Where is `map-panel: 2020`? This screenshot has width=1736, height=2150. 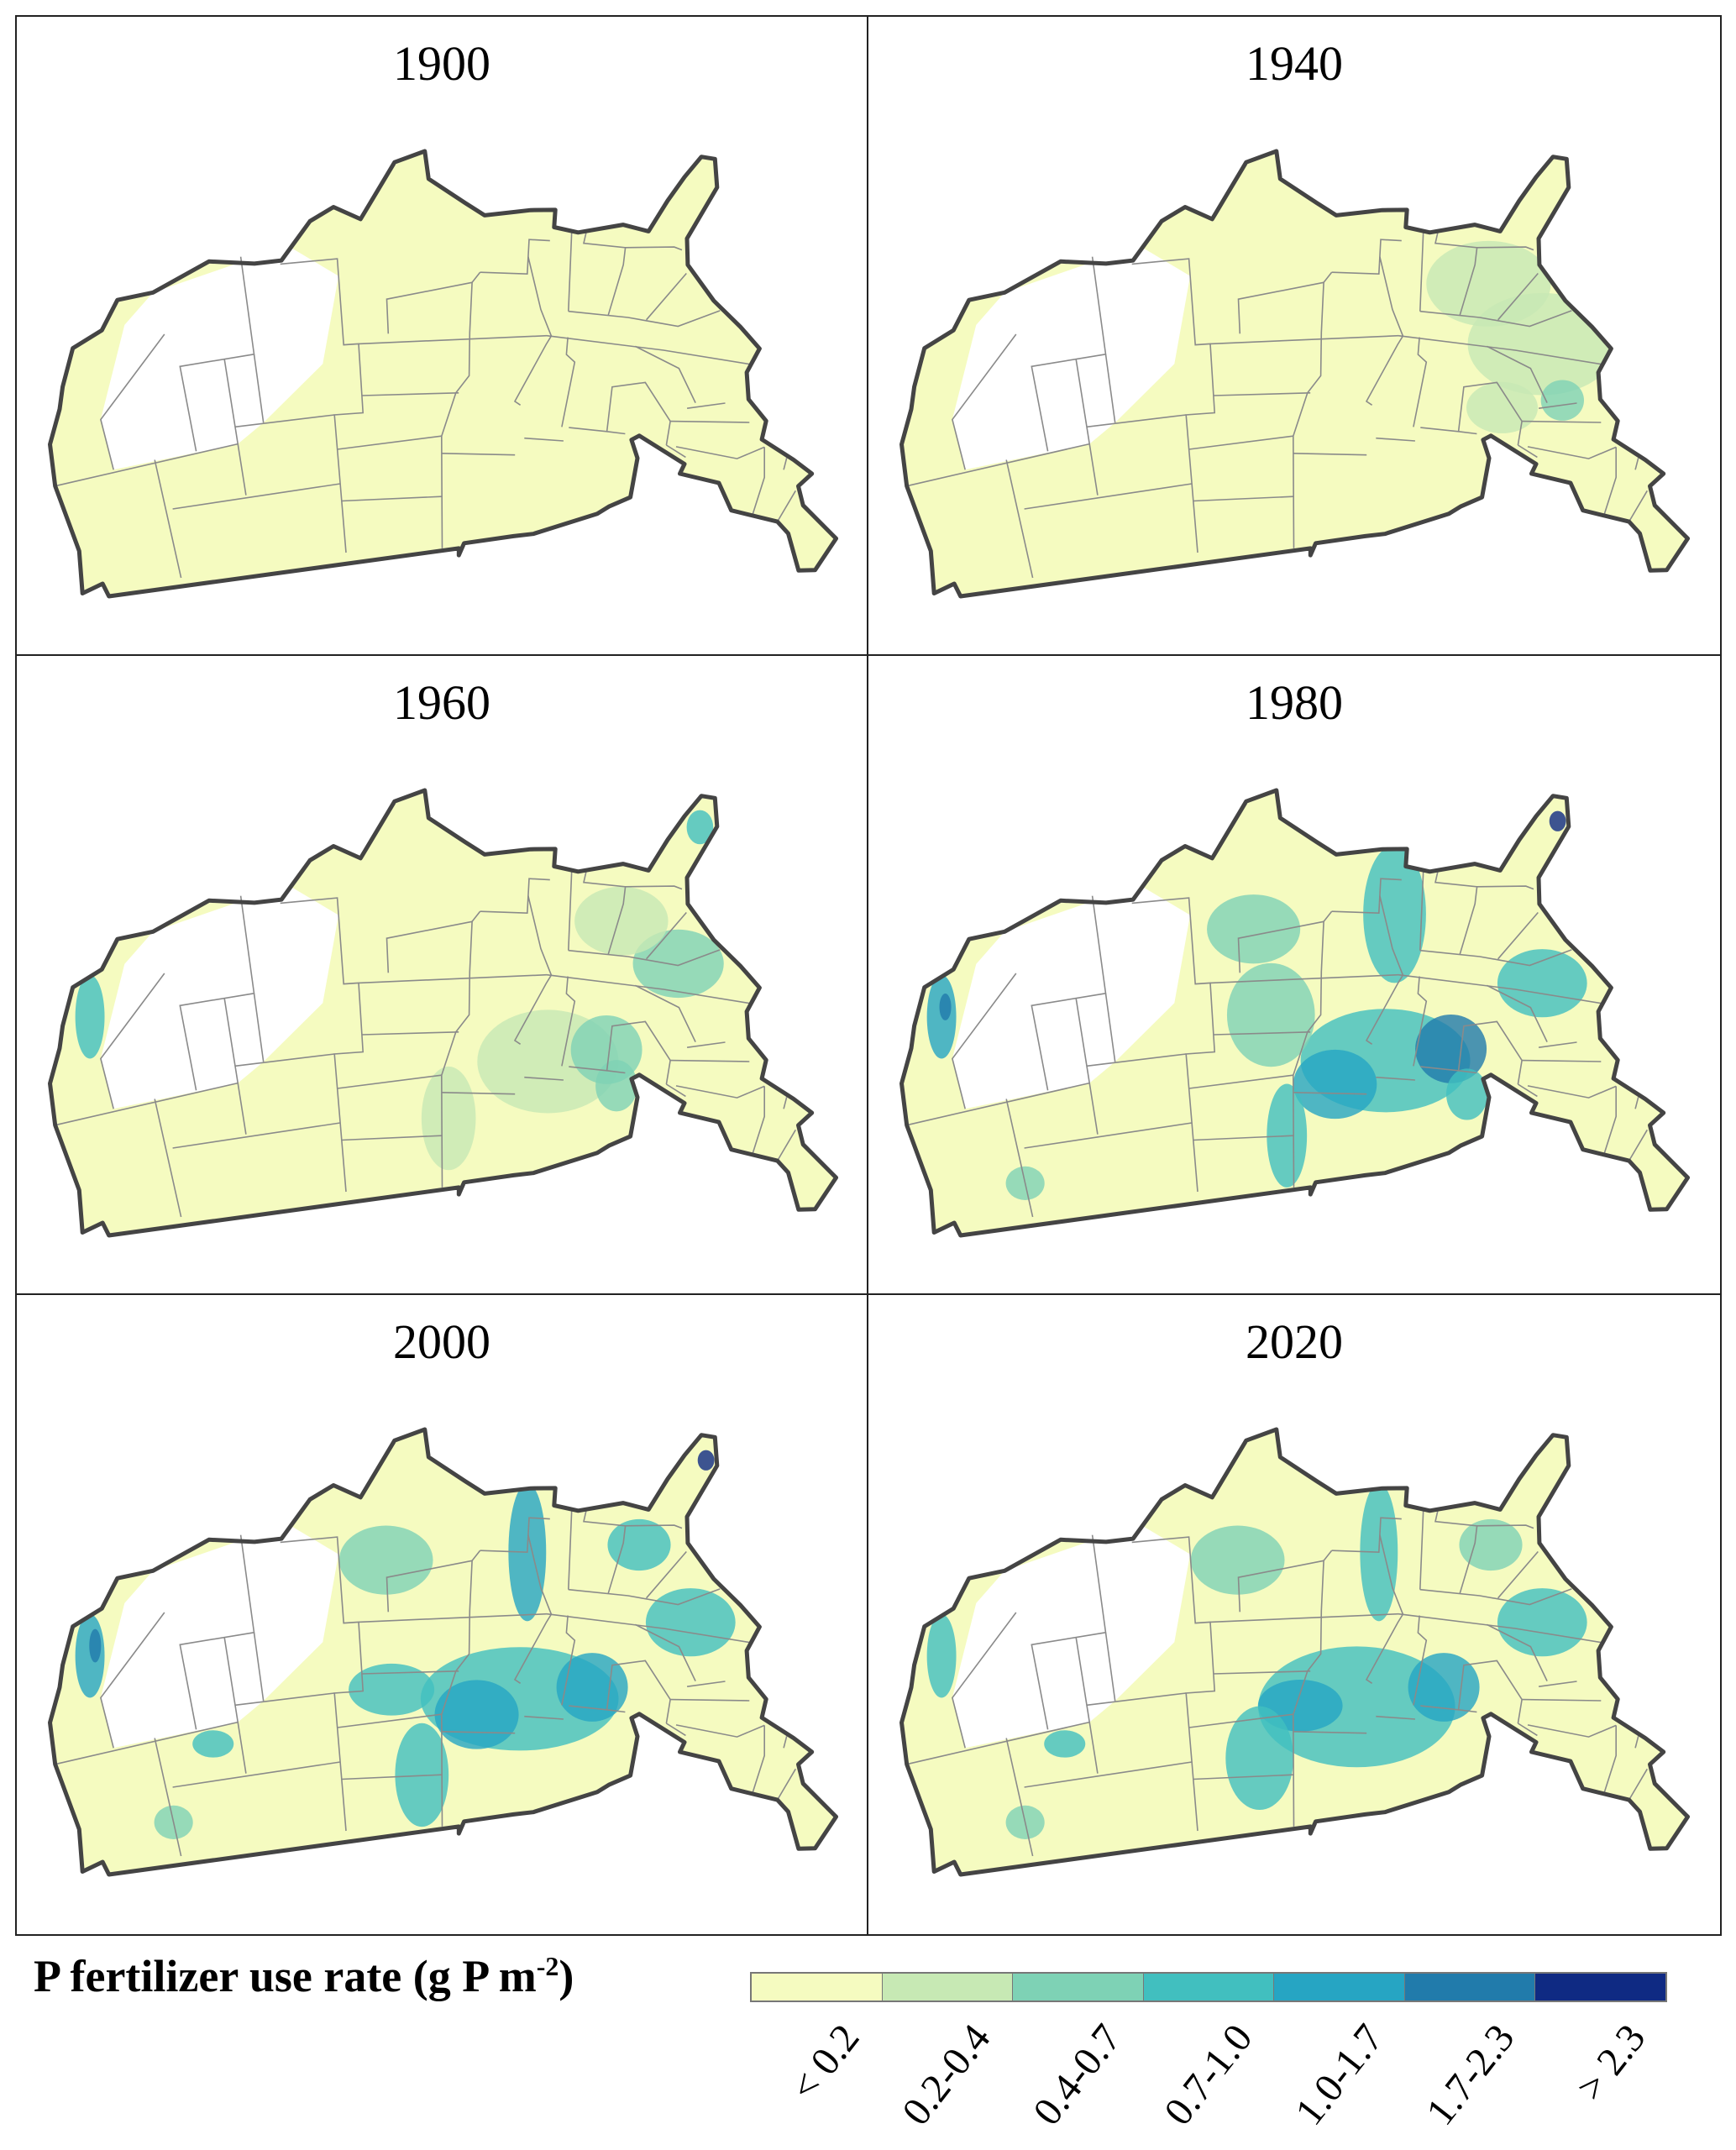
map-panel: 2020 is located at coordinates (1294, 1614).